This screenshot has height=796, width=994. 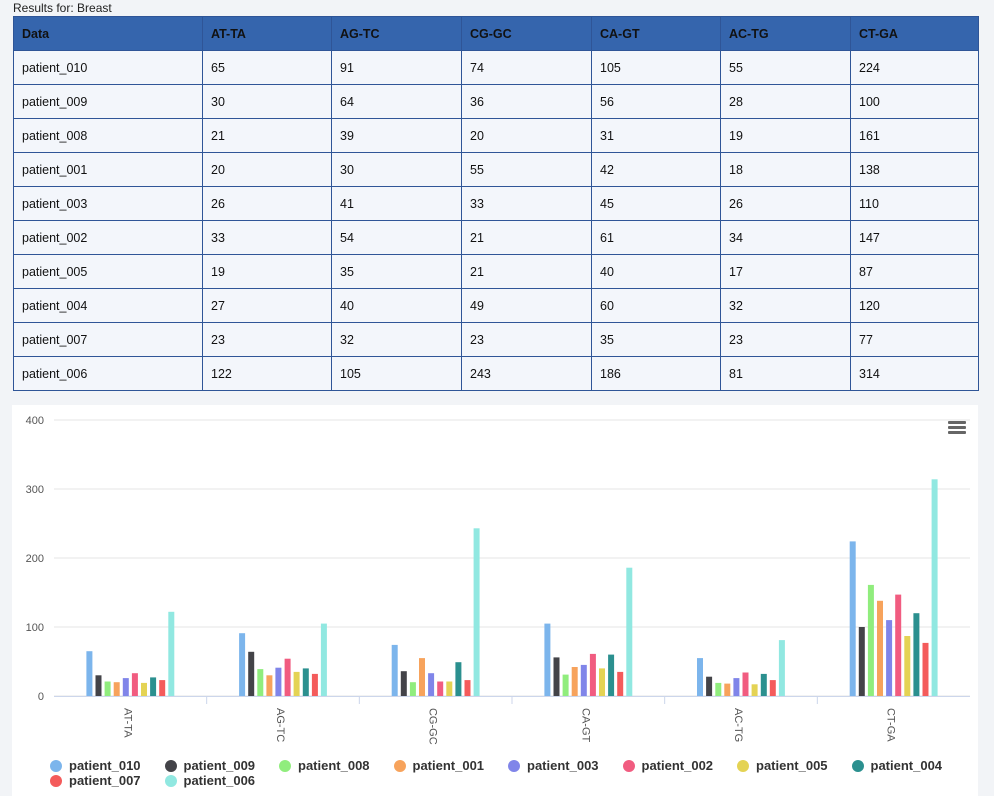 What do you see at coordinates (107, 765) in the screenshot?
I see `legend-item: patient_010` at bounding box center [107, 765].